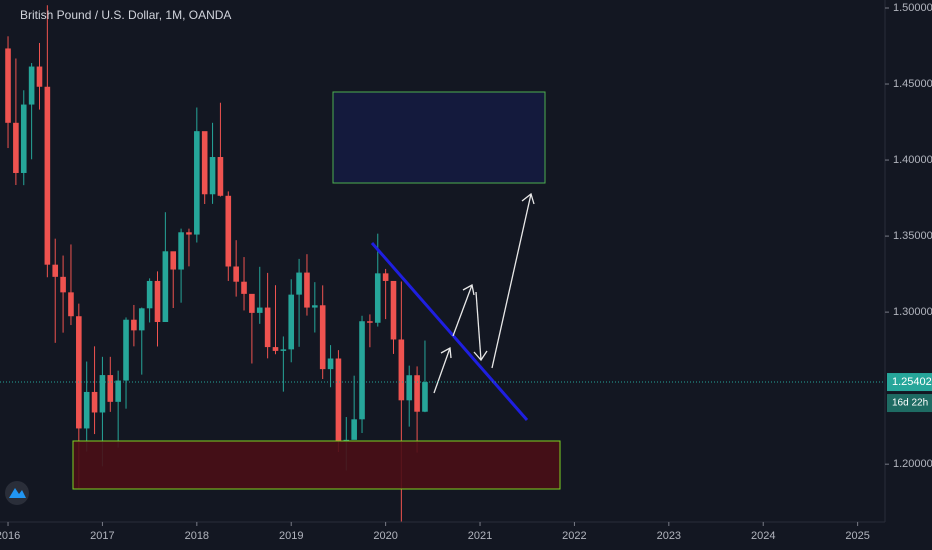 This screenshot has width=932, height=550. I want to click on x-tick-label: 2018, so click(197, 536).